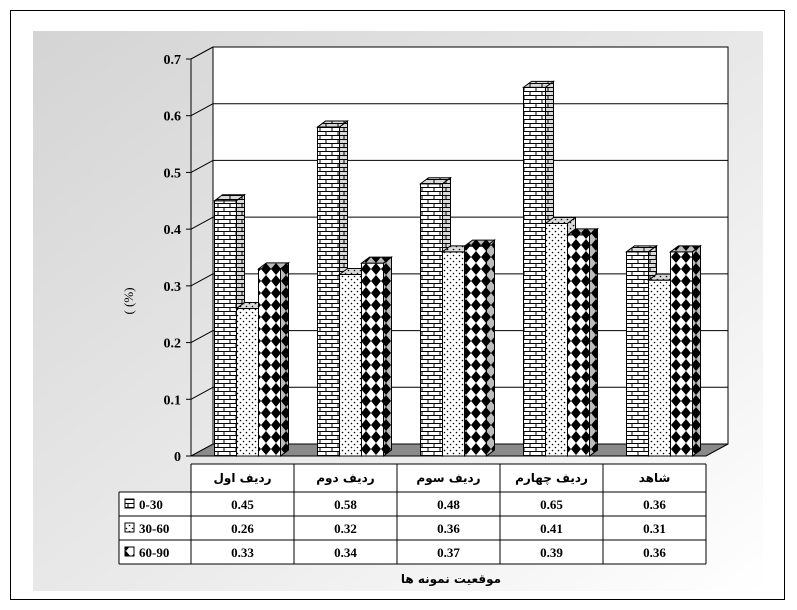  I want to click on y-tick-label: 0.5, so click(173, 173).